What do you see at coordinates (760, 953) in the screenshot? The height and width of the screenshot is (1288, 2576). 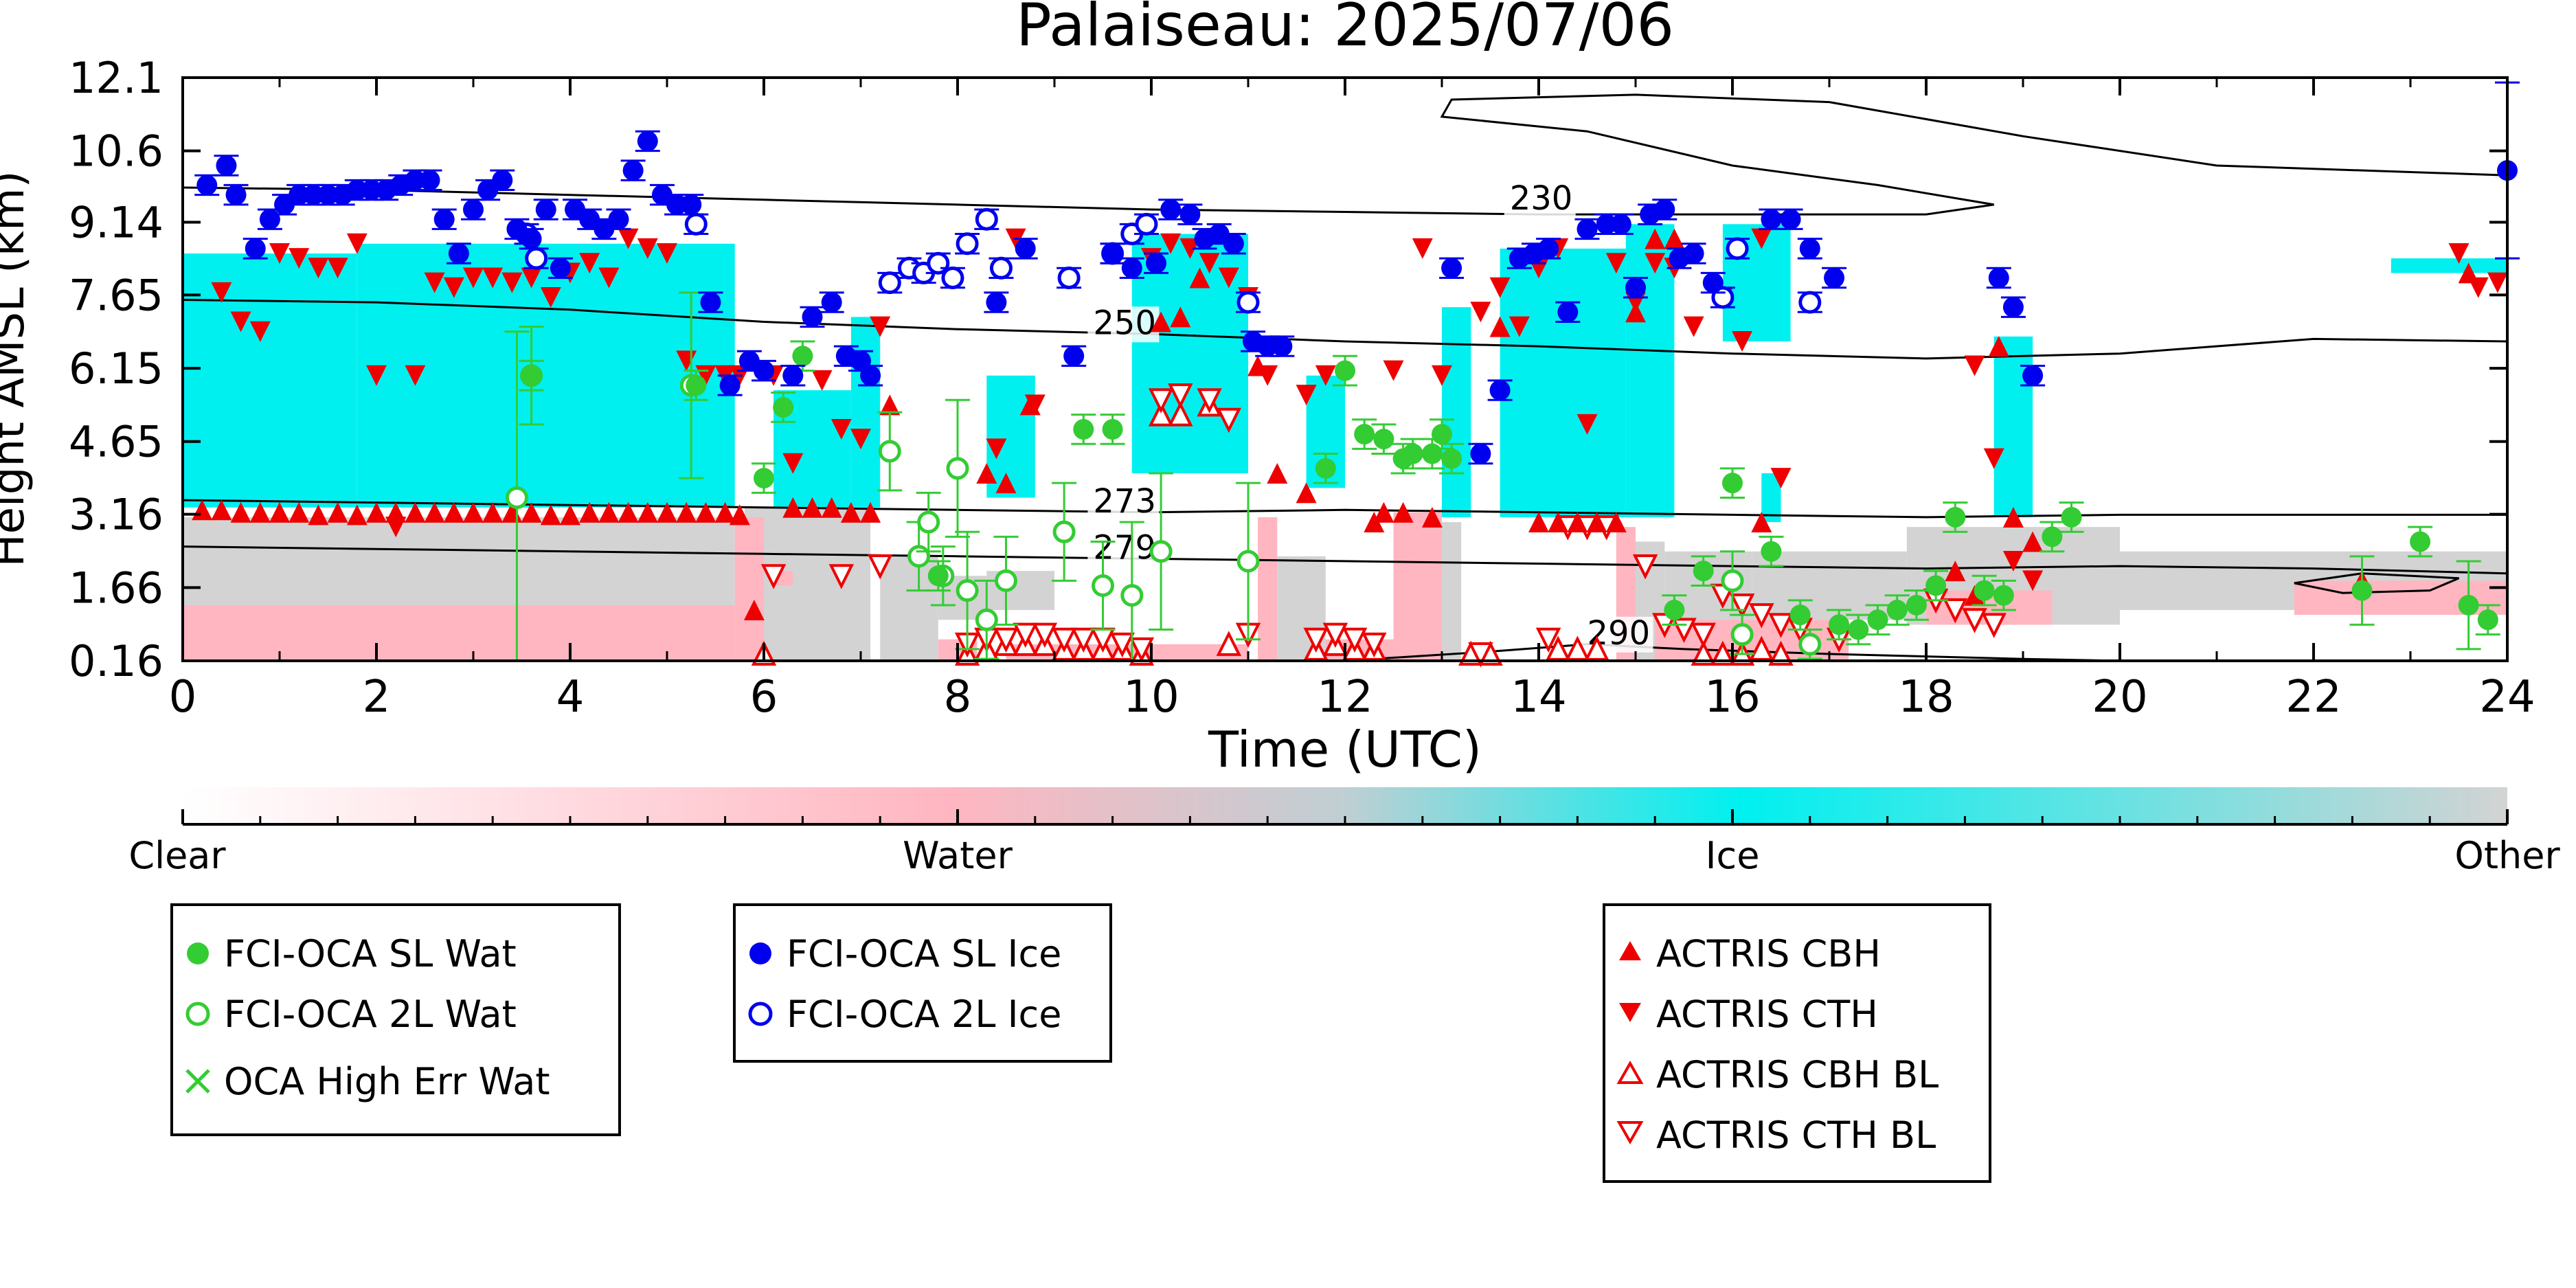 I see `legend-symbol-sl-ice` at bounding box center [760, 953].